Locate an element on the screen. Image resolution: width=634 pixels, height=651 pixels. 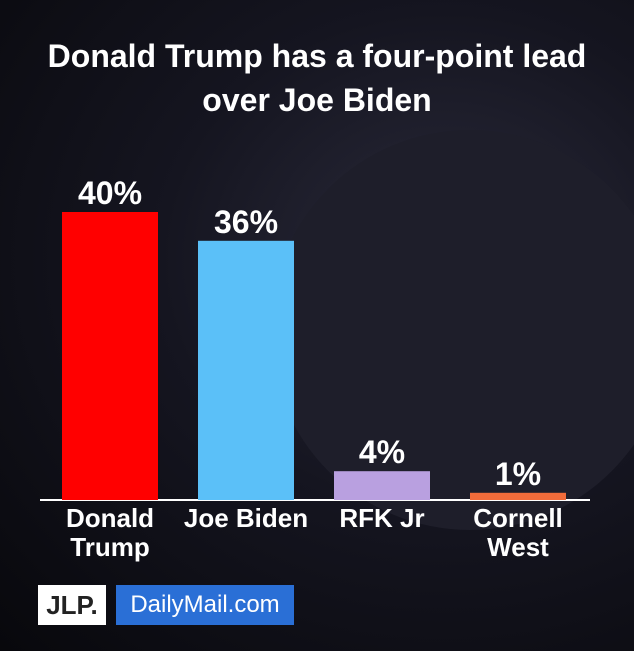
x-tick-label: Donald Trump is located at coordinates (110, 532).